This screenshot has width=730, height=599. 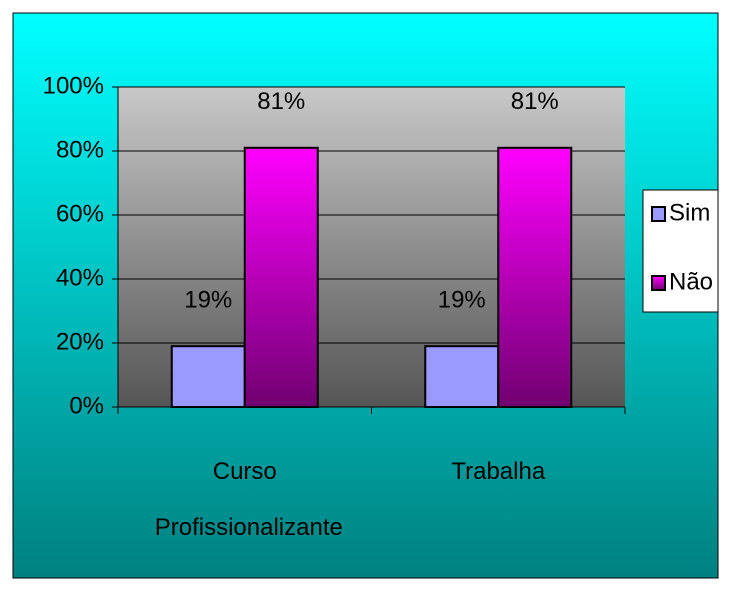 What do you see at coordinates (691, 281) in the screenshot?
I see `legend-label: Não` at bounding box center [691, 281].